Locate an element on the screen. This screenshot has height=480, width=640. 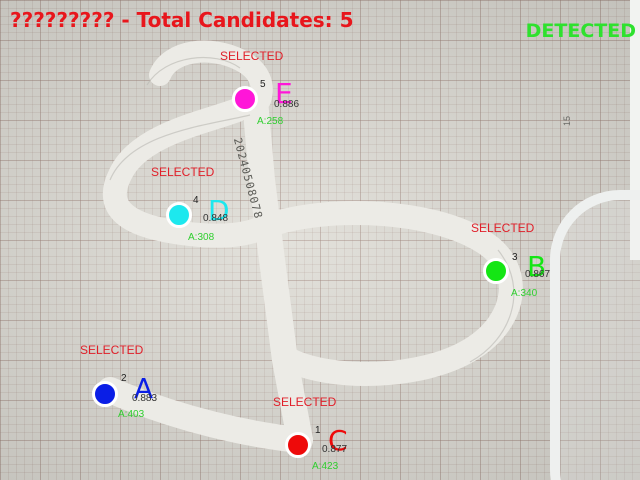
candidate-score: 0.886 is located at coordinates (286, 104).